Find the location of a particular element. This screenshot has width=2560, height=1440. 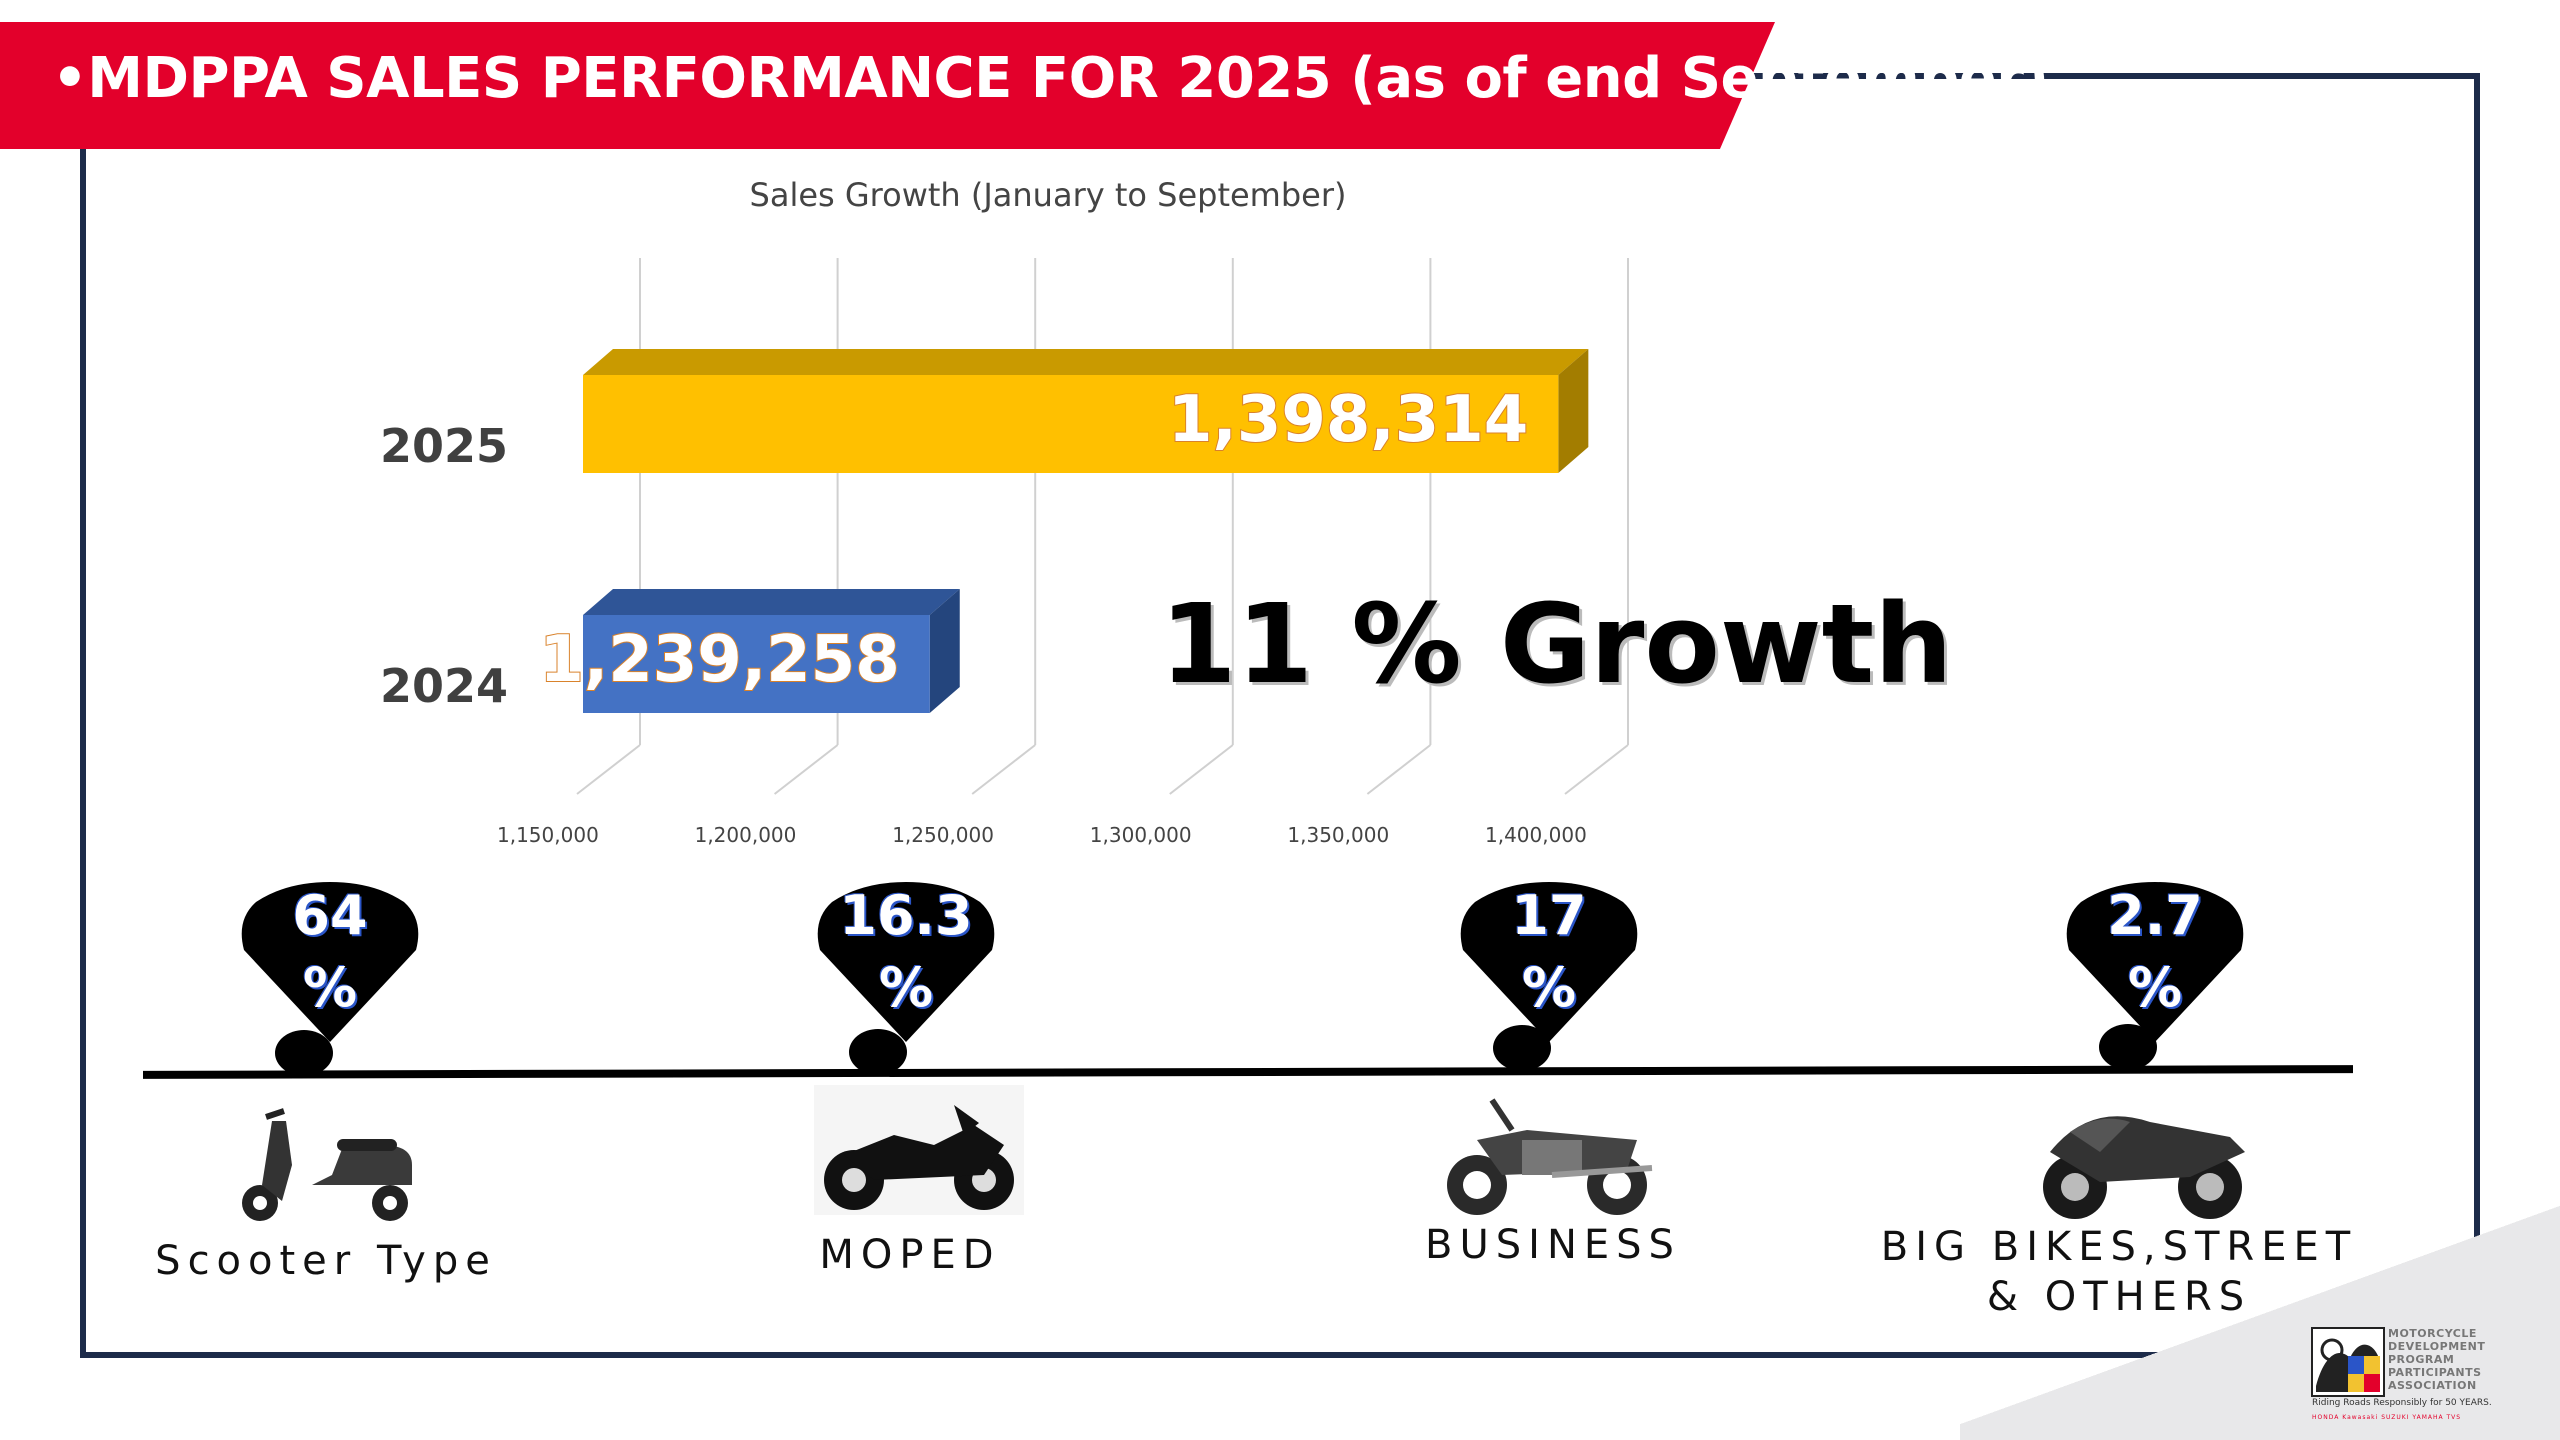

bar-2024 is located at coordinates (756, 664).